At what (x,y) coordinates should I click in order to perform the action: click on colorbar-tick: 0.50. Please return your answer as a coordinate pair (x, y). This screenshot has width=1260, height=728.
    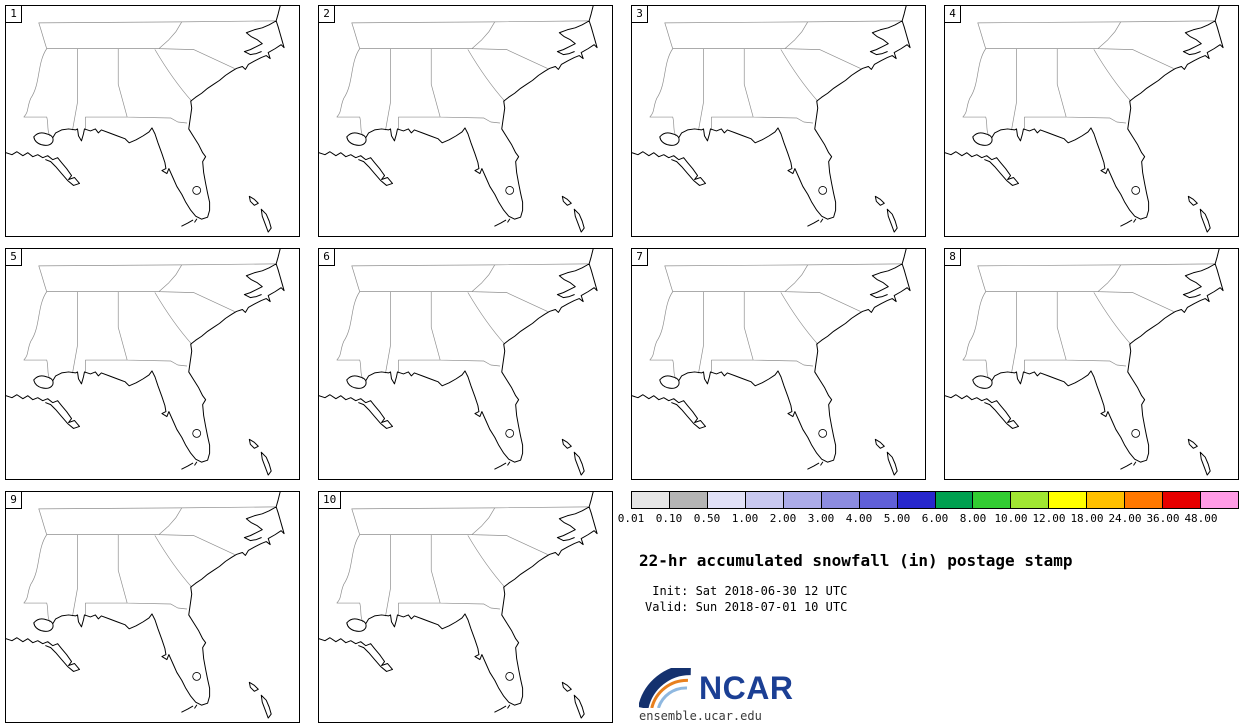
    Looking at the image, I should click on (707, 518).